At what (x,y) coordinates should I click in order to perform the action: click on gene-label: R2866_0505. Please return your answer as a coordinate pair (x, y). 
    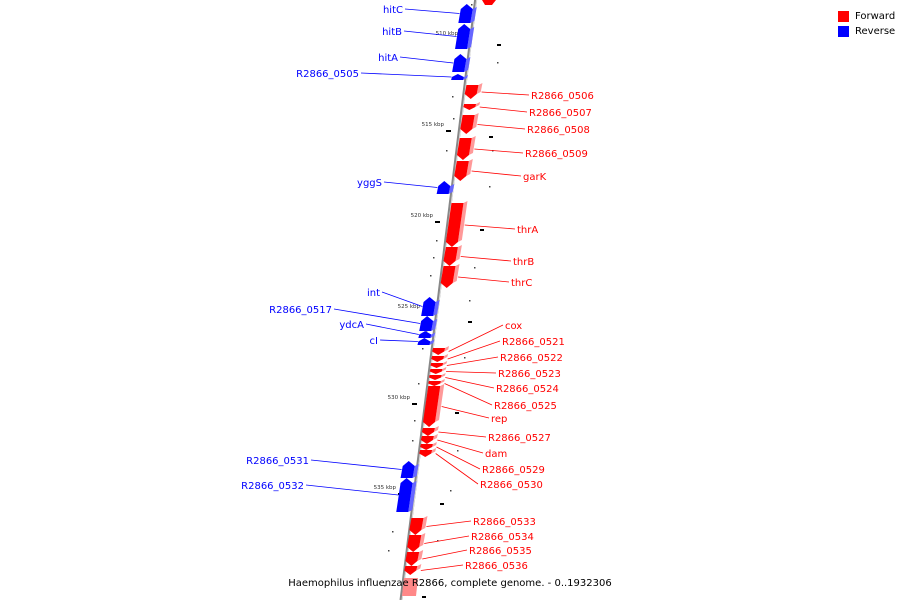
    Looking at the image, I should click on (327, 74).